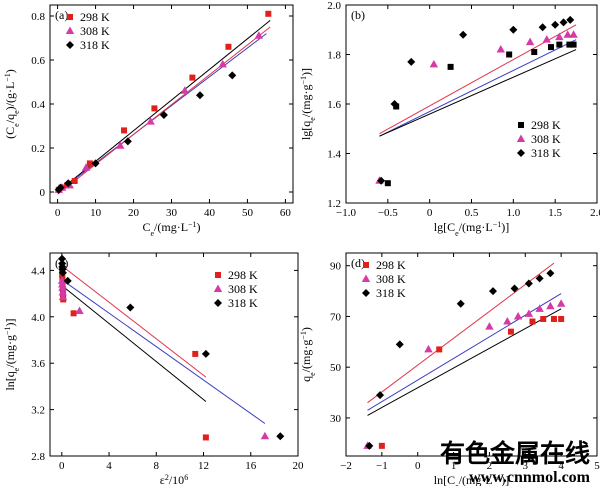  What do you see at coordinates (299, 466) in the screenshot?
I see `x-tick-label: 20` at bounding box center [299, 466].